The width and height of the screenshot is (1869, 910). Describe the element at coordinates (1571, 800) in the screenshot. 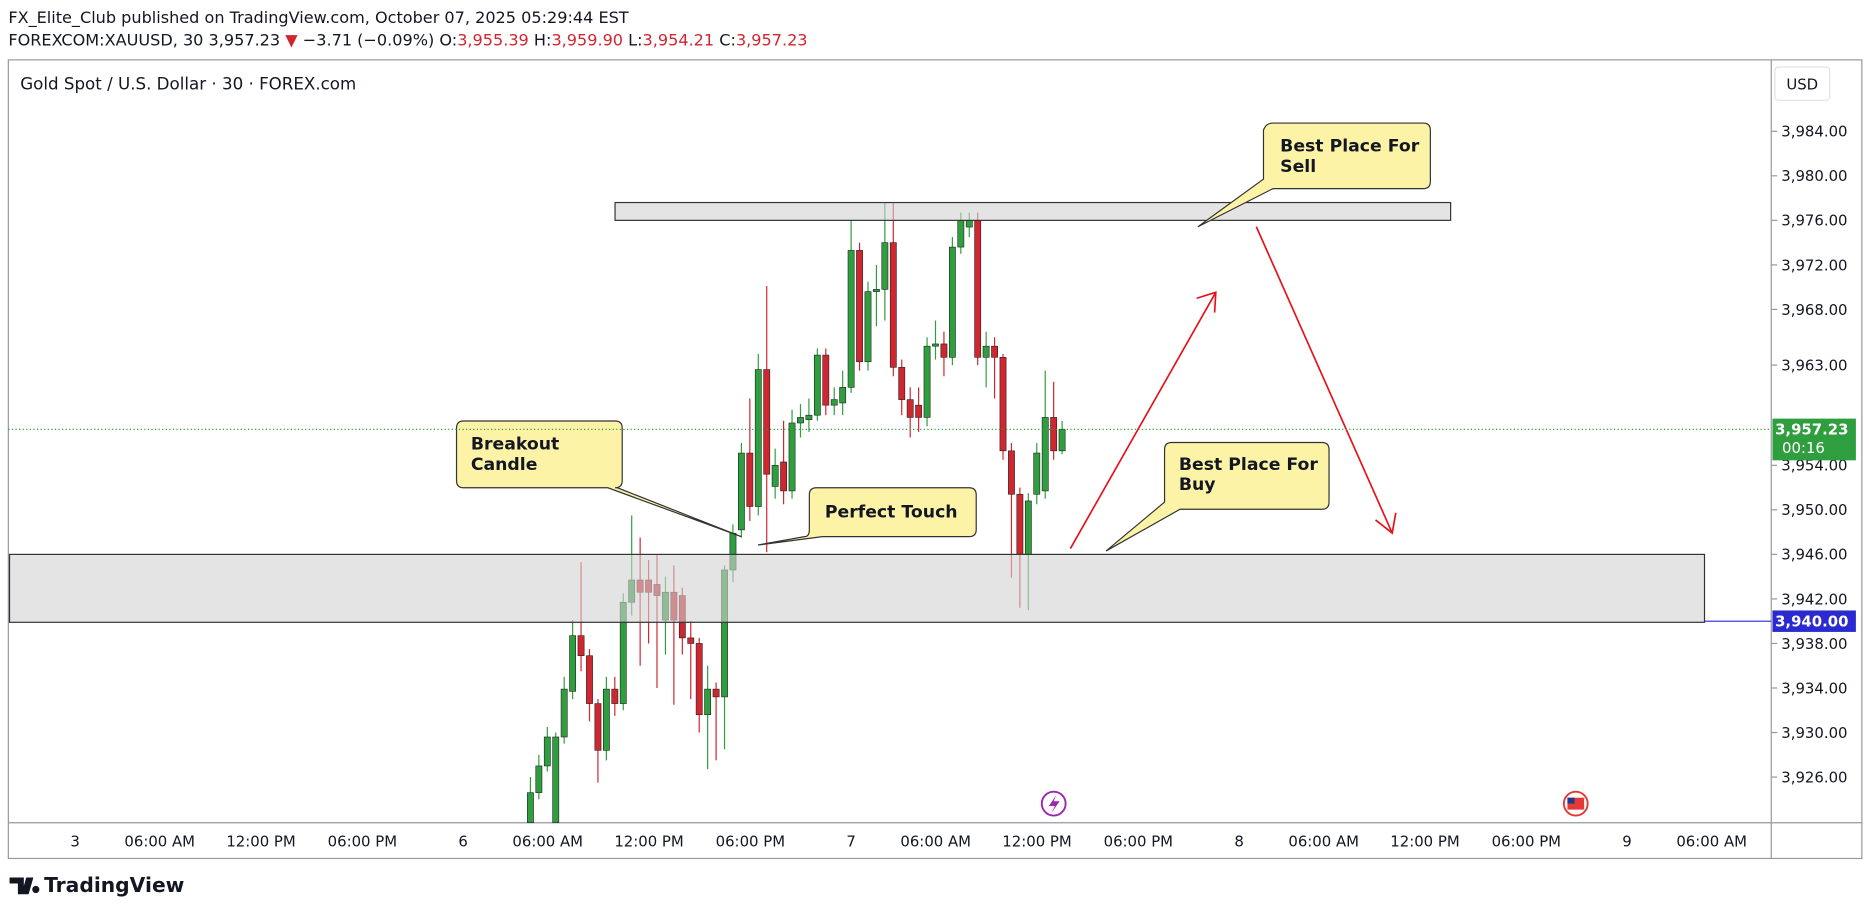

I see `flag-icon-canton` at that location.